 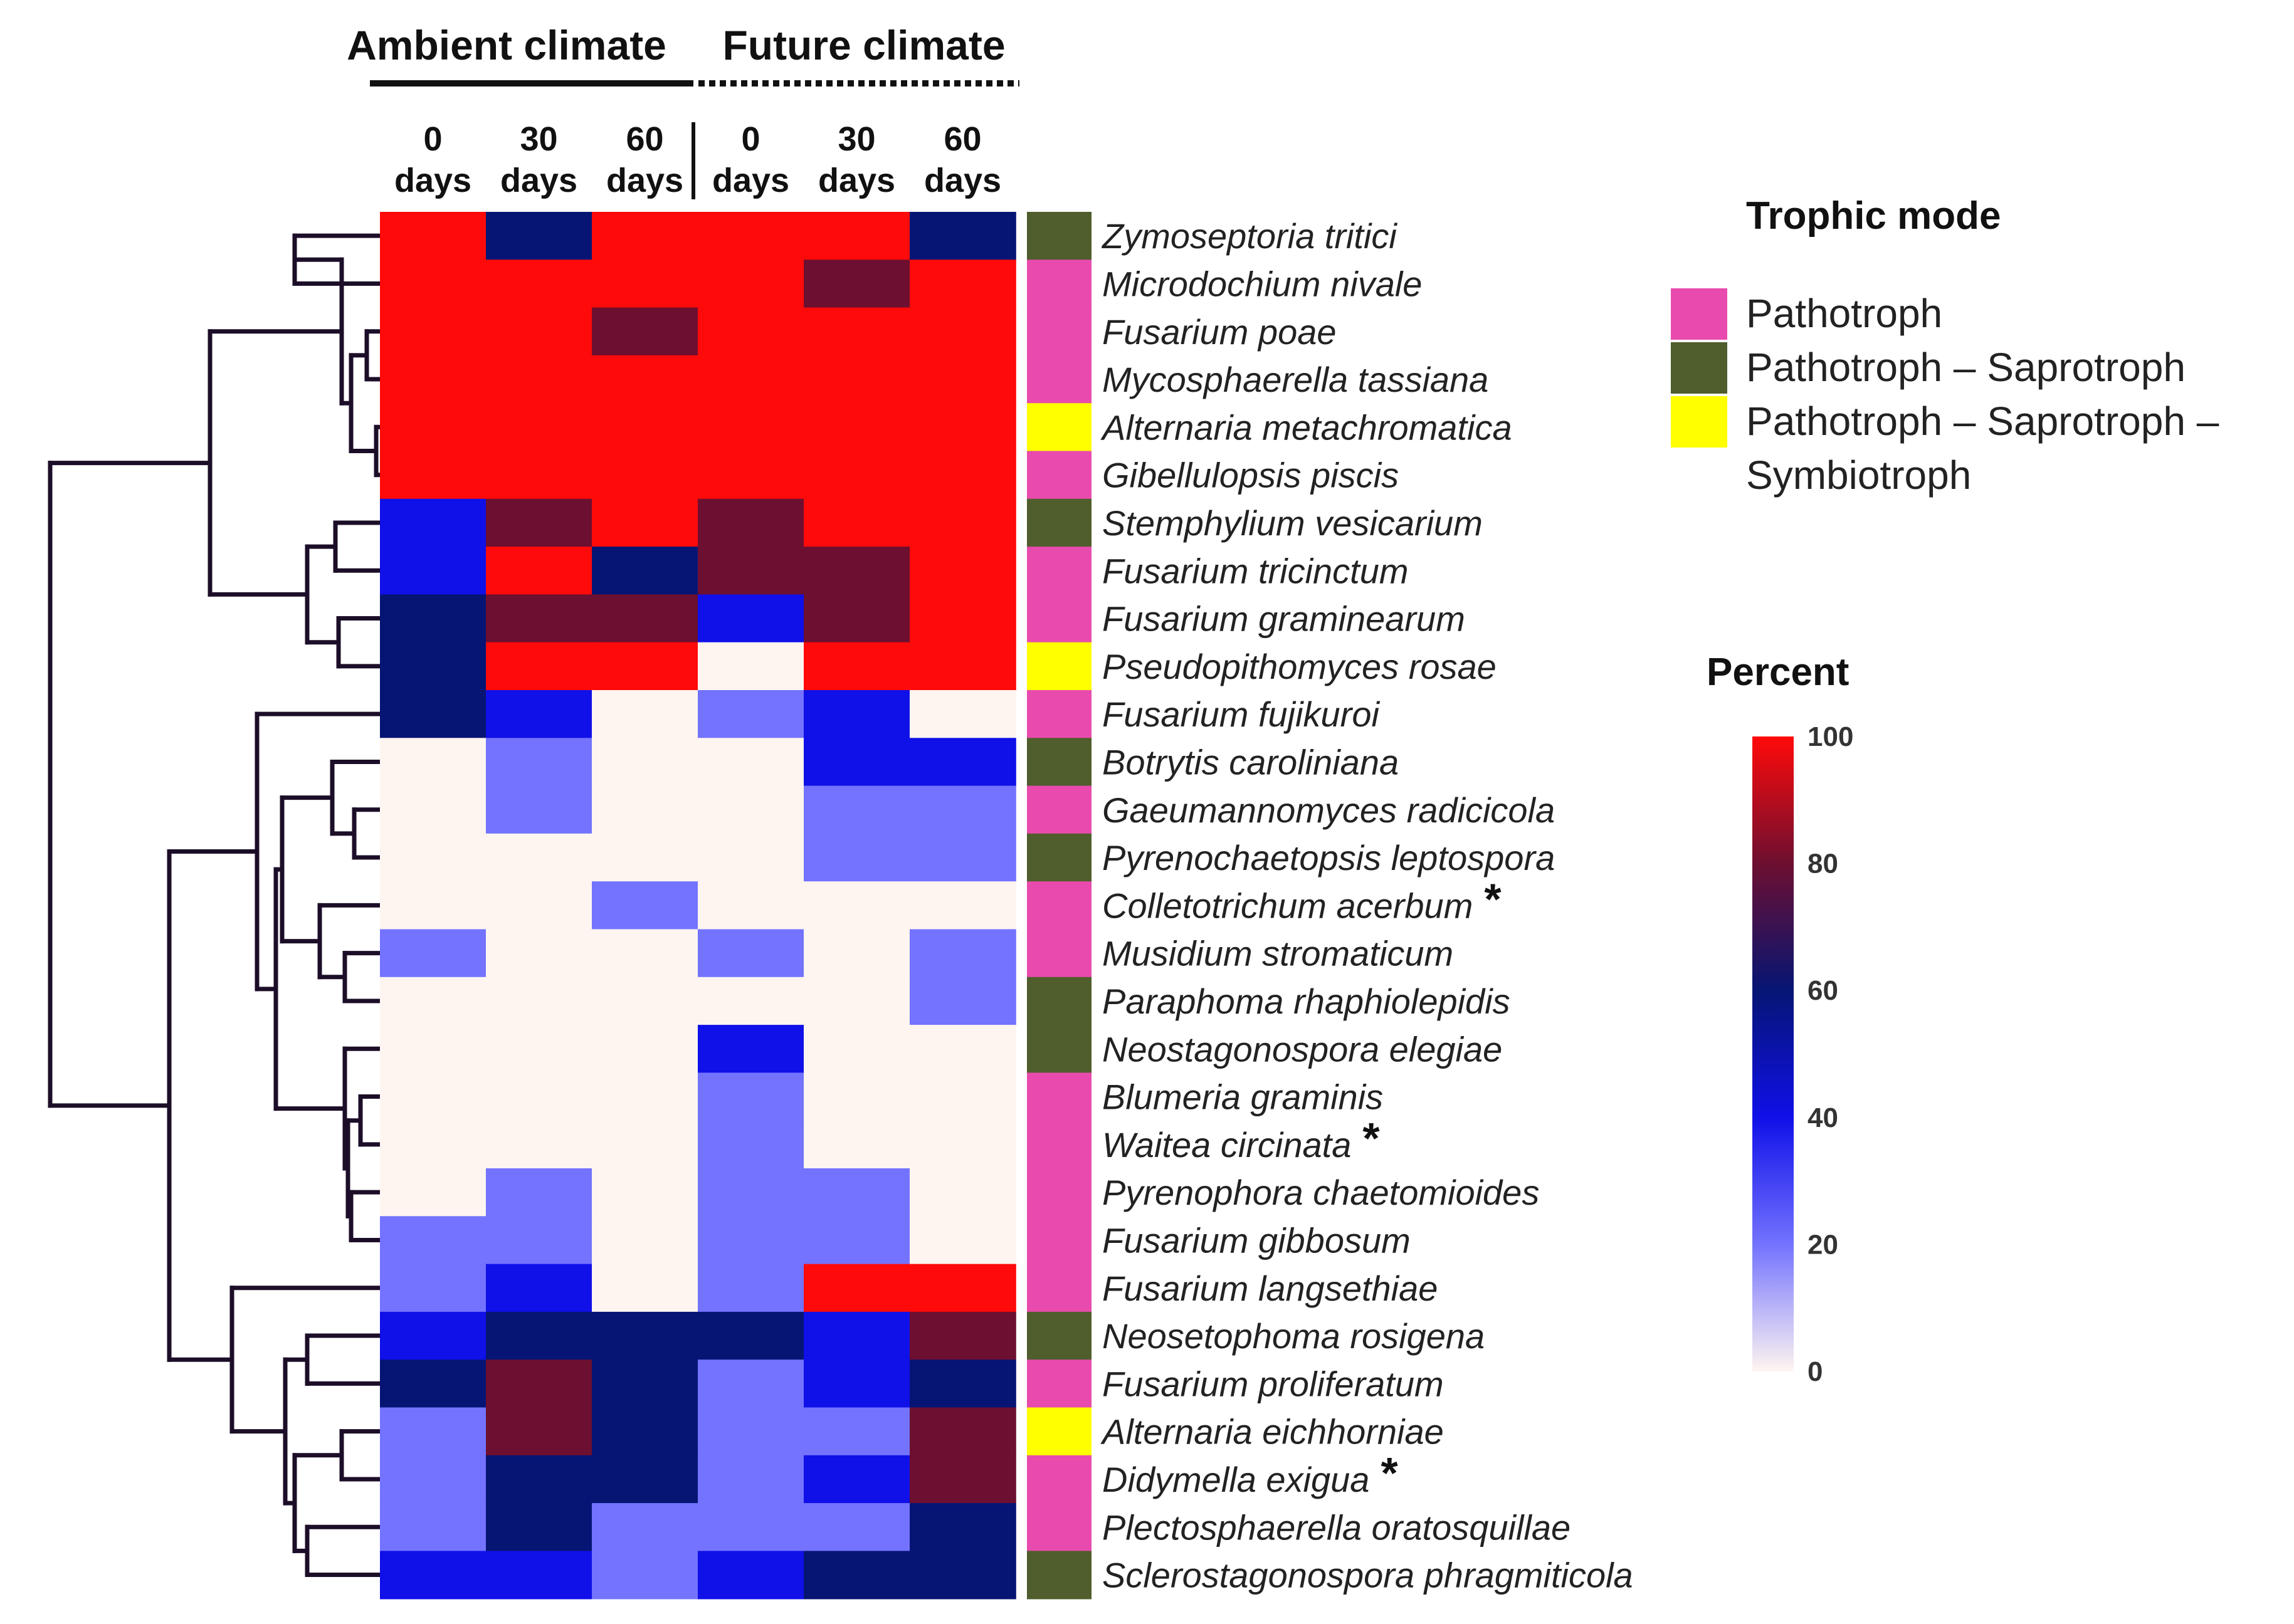 I want to click on species-label: Gibellulopsis piscis, so click(x=1250, y=476).